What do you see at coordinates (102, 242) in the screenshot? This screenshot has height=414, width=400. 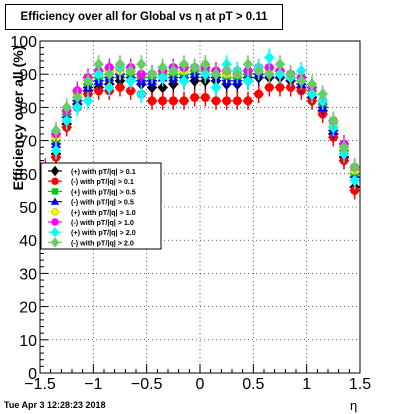 I see `legend-label: (-) with pT/|q| > 2.0` at bounding box center [102, 242].